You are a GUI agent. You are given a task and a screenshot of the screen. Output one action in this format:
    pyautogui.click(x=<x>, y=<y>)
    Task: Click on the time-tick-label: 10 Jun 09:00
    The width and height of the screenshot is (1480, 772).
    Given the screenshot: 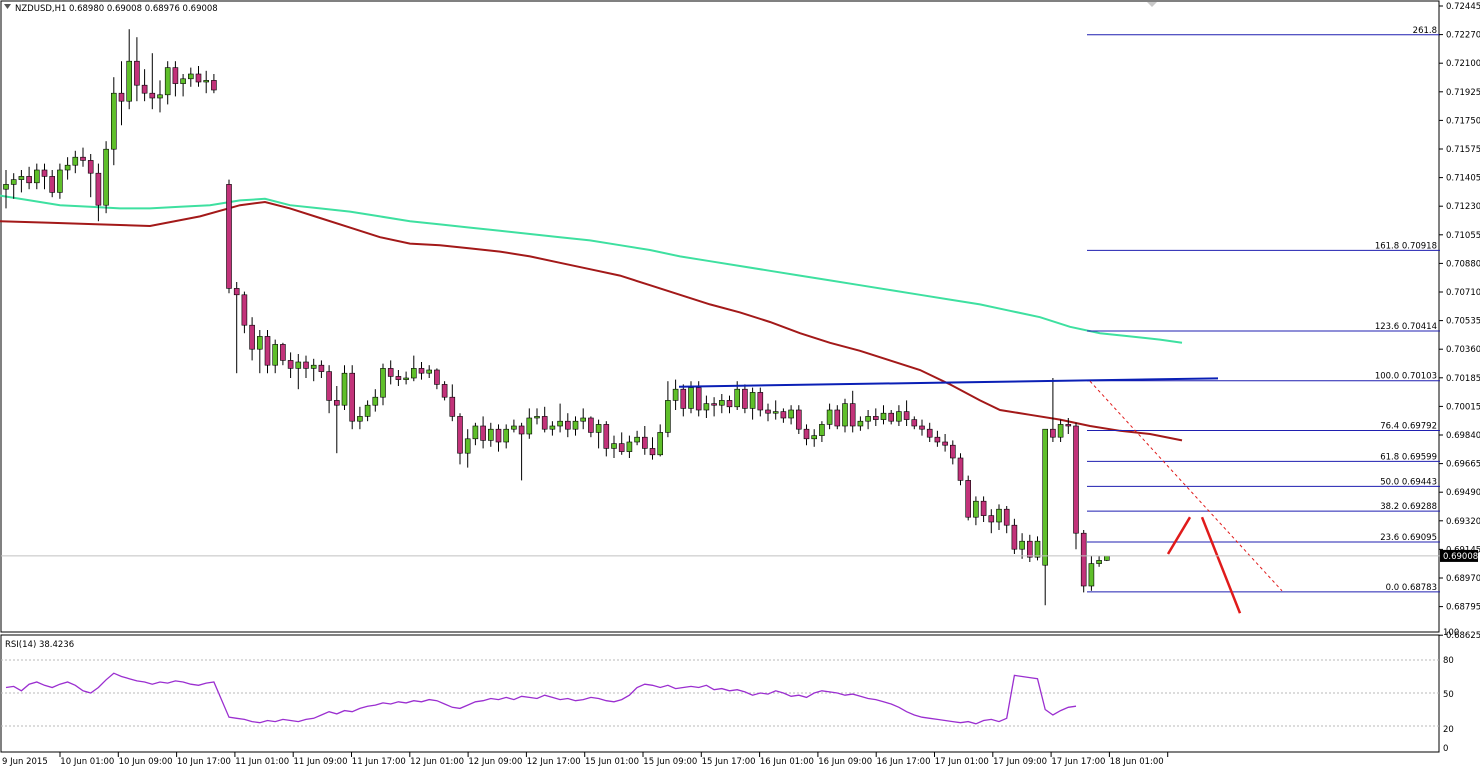 What is the action you would take?
    pyautogui.click(x=146, y=762)
    